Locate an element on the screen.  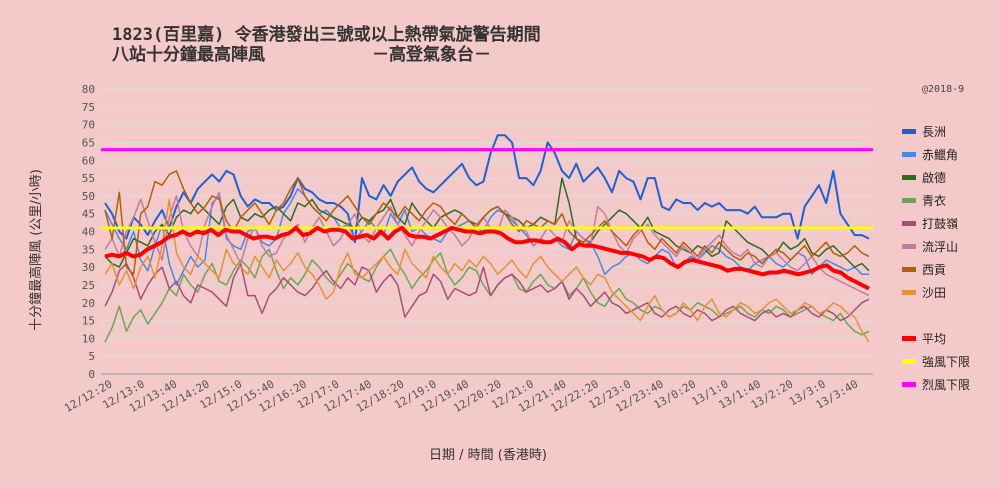
y-tick-label: 40 is located at coordinates (88, 232).